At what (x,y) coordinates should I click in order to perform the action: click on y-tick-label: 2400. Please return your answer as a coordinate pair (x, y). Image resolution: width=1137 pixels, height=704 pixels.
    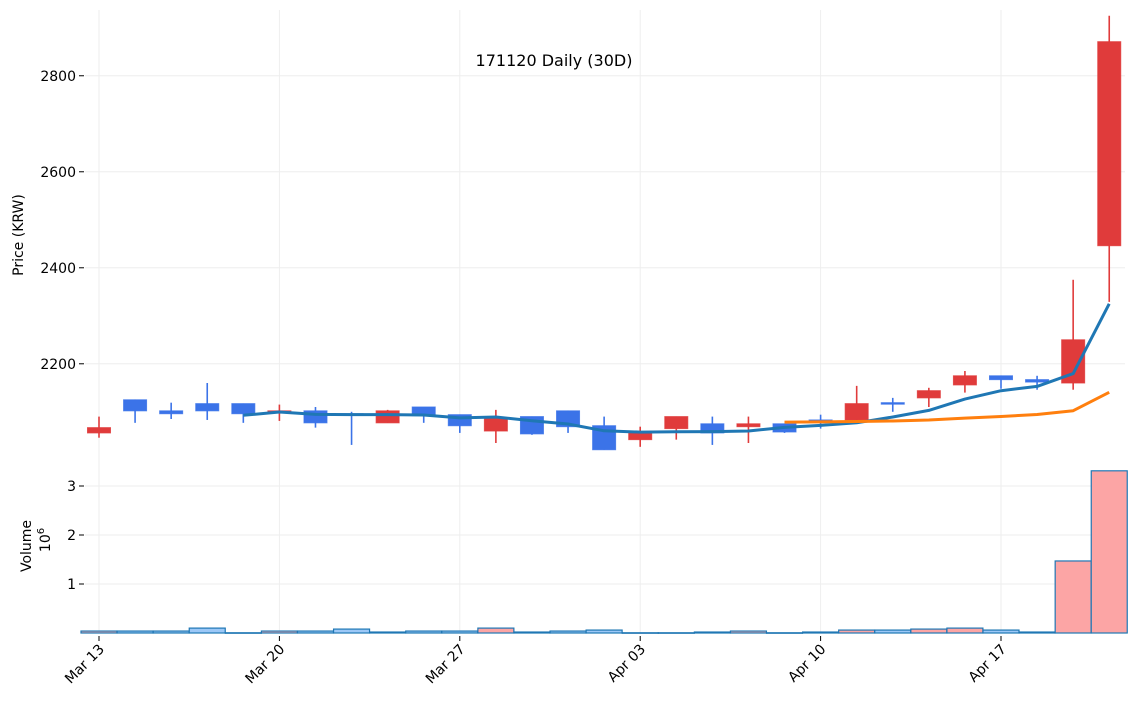
    Looking at the image, I should click on (58, 269).